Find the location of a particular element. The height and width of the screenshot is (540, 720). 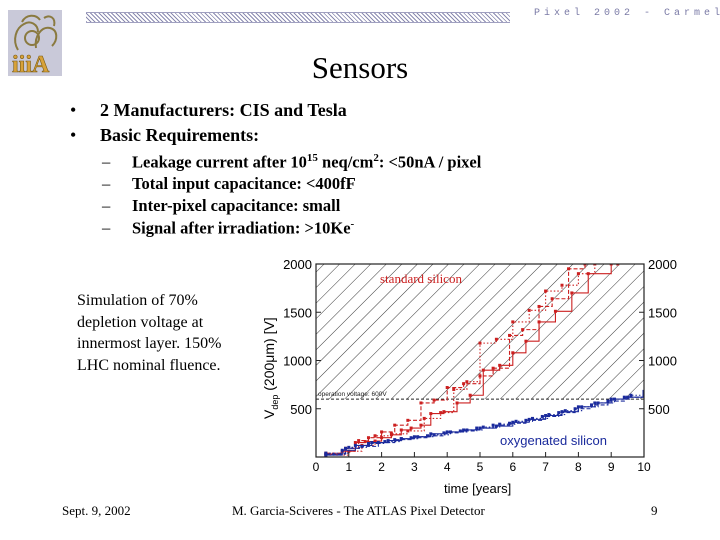

y-axis-label: Vdep (200μm) [V] is located at coordinates (270, 368).